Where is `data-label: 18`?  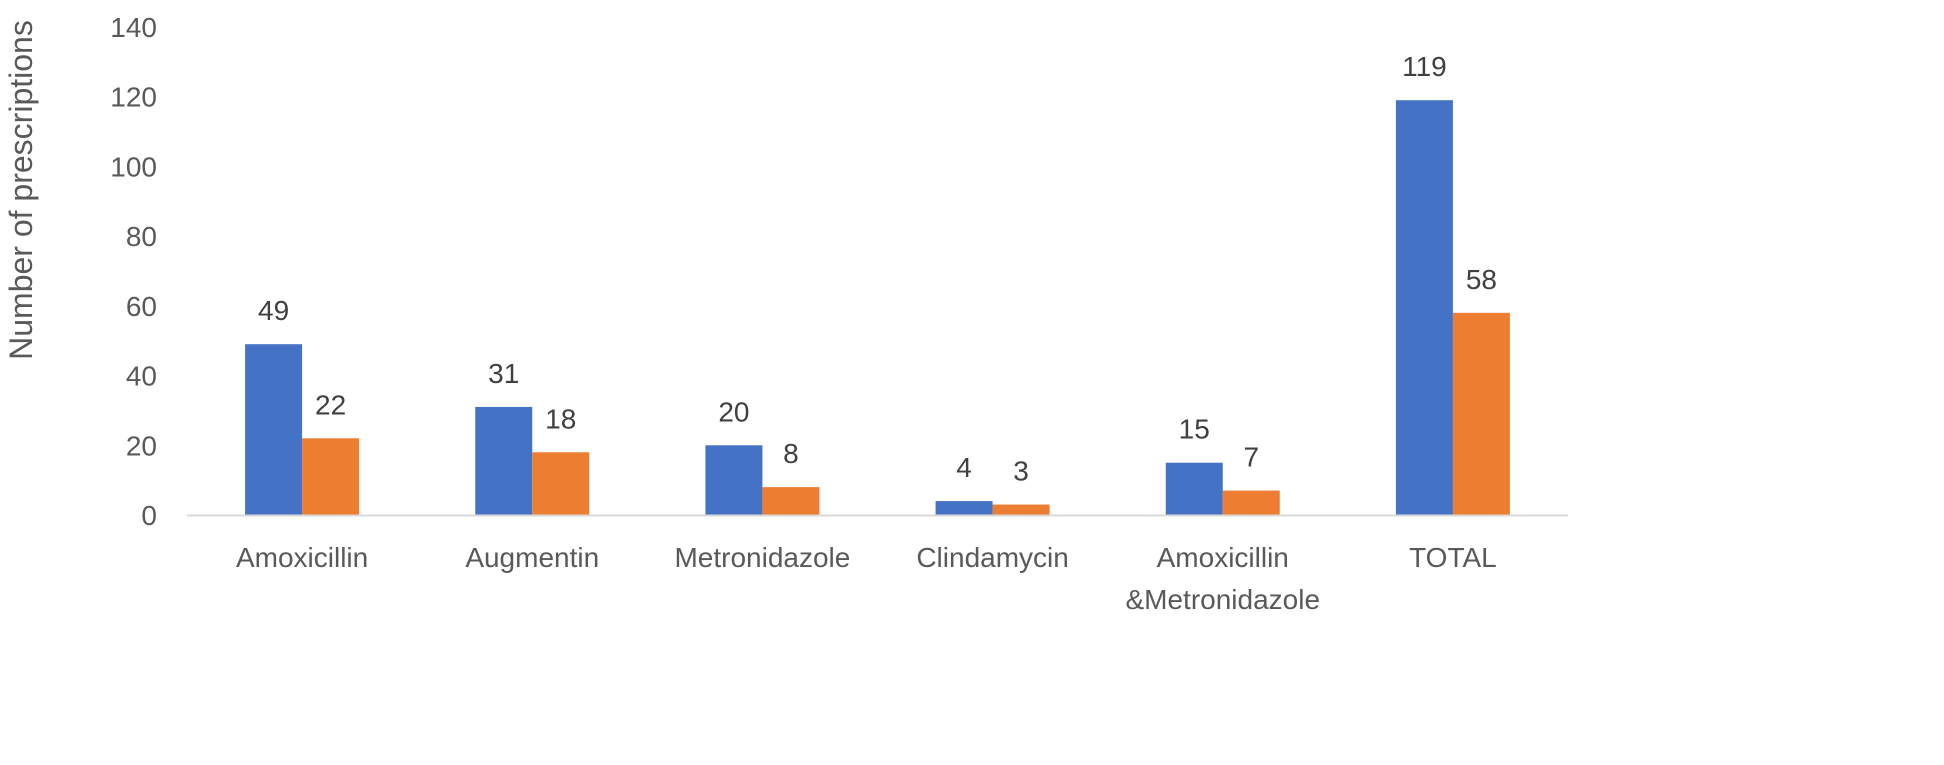
data-label: 18 is located at coordinates (560, 418).